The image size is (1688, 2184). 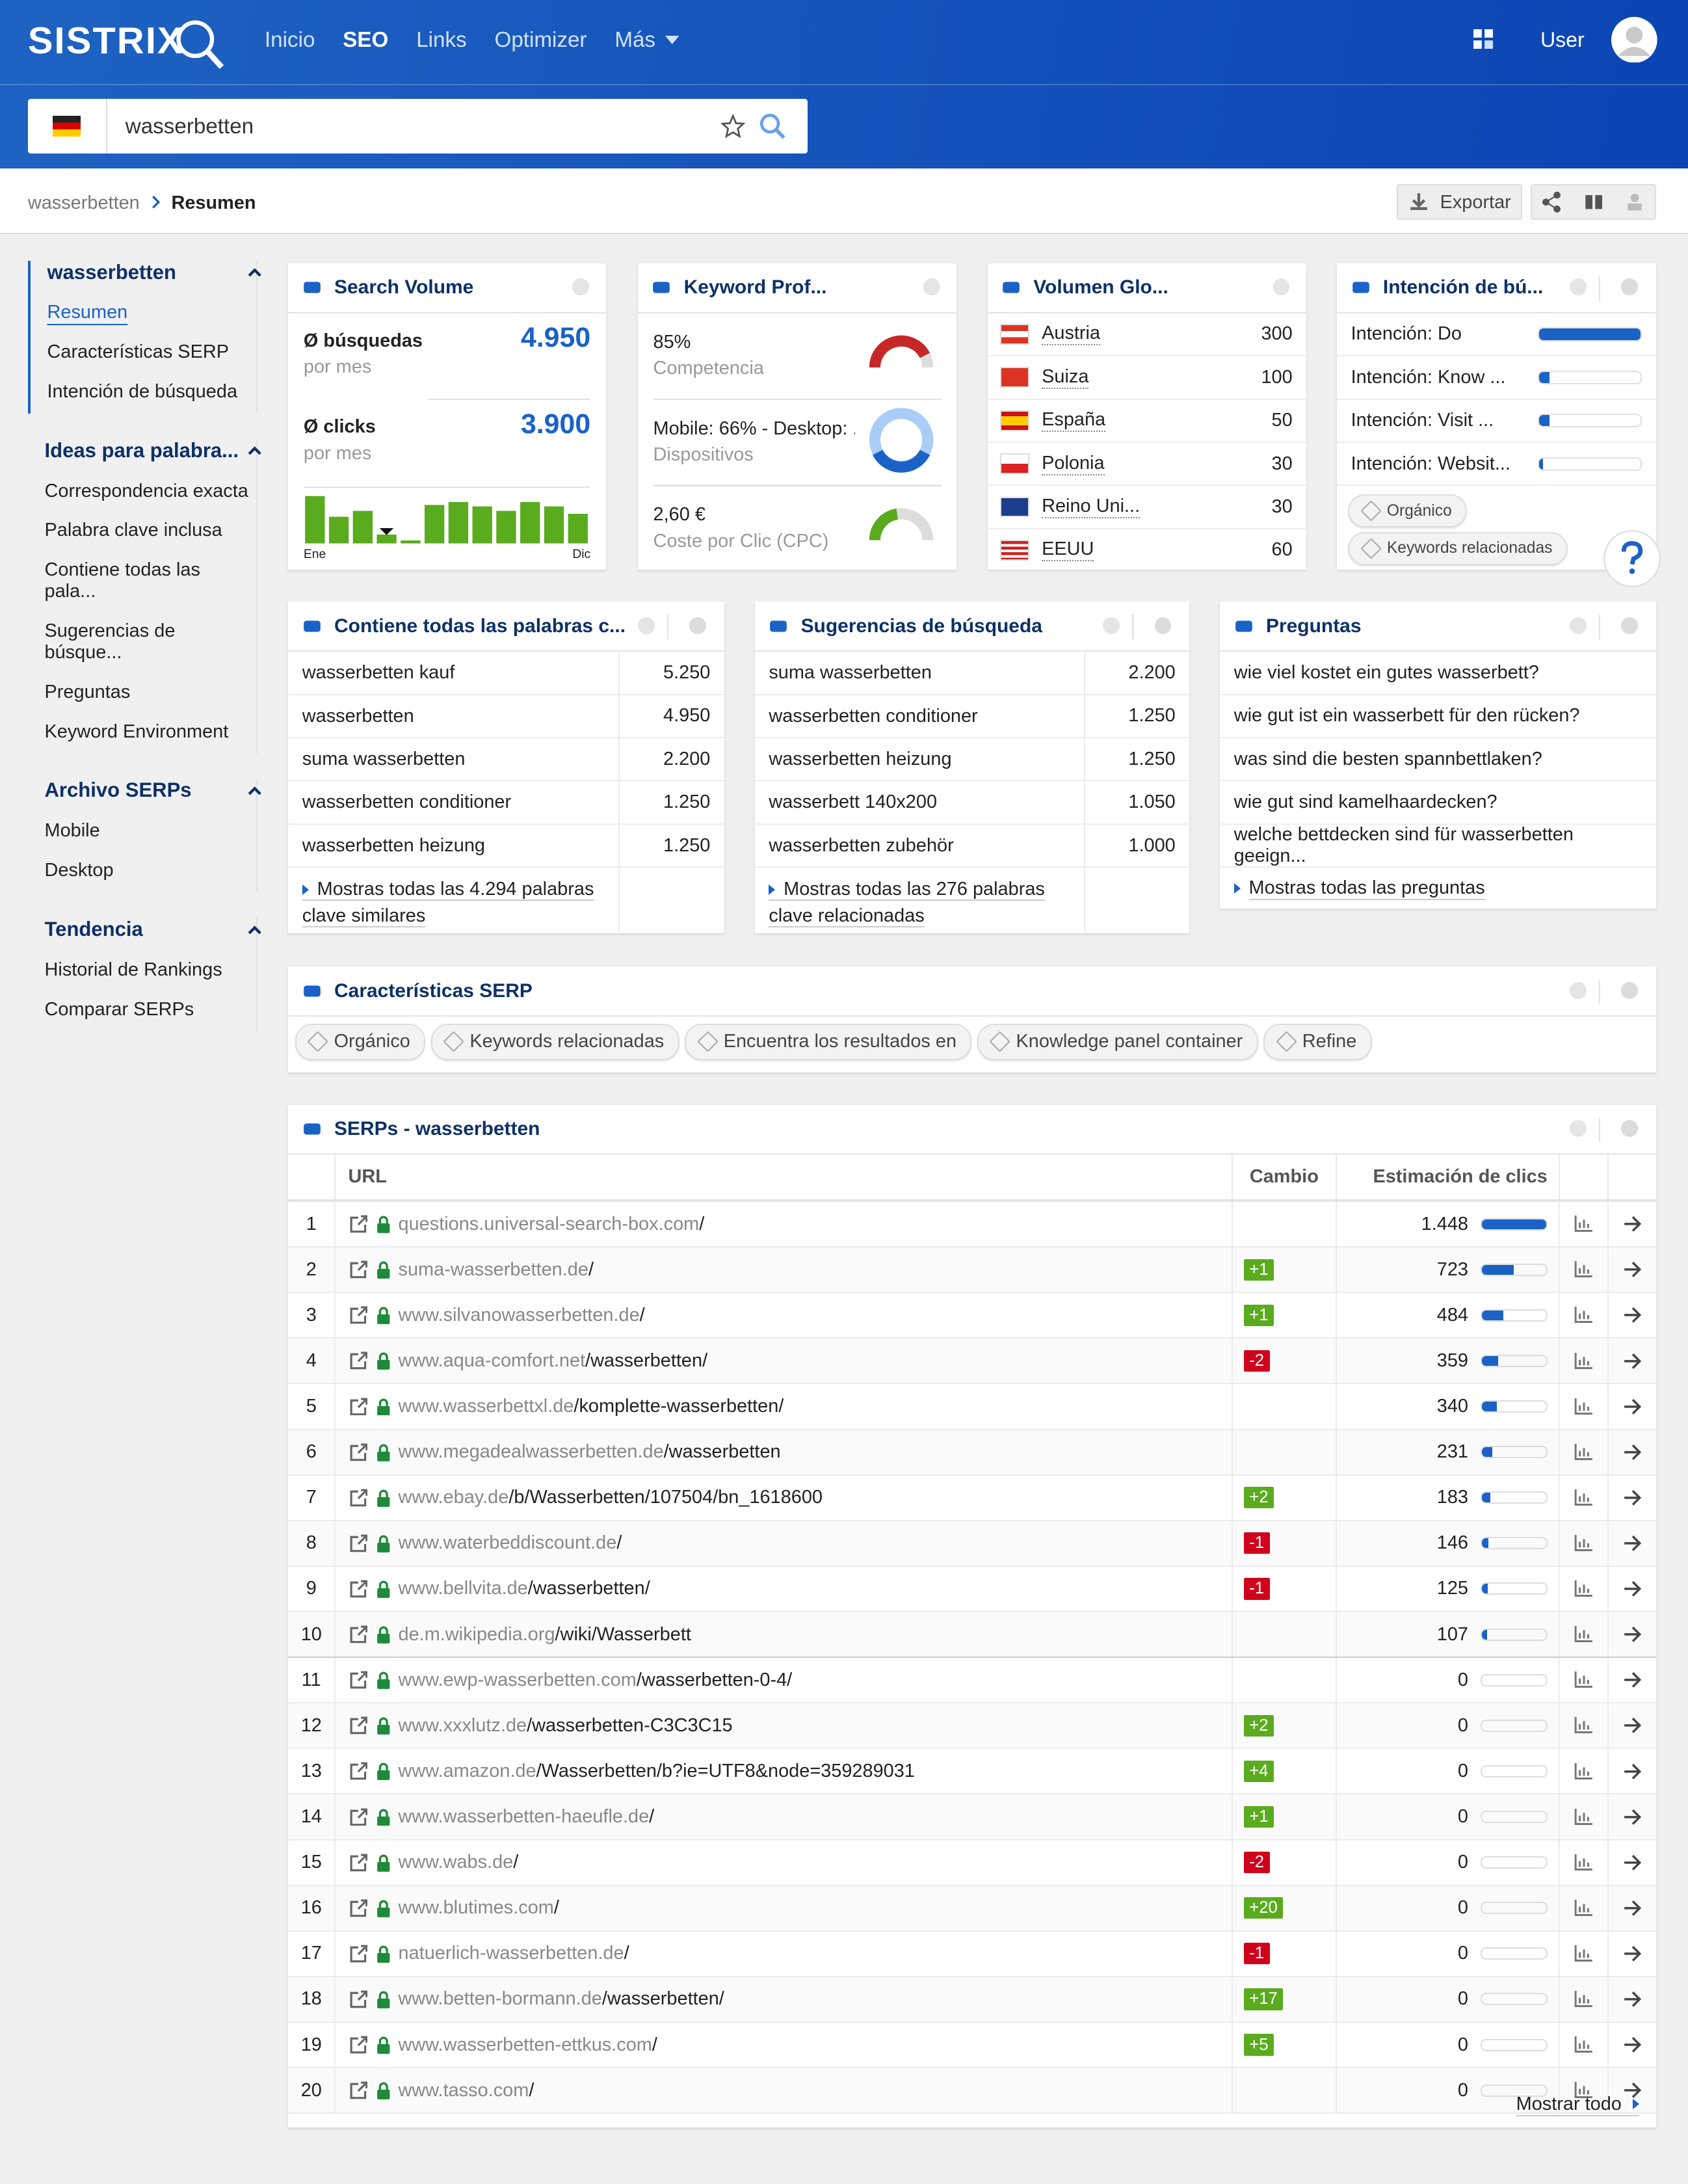 I want to click on nav-link: Más, so click(x=646, y=40).